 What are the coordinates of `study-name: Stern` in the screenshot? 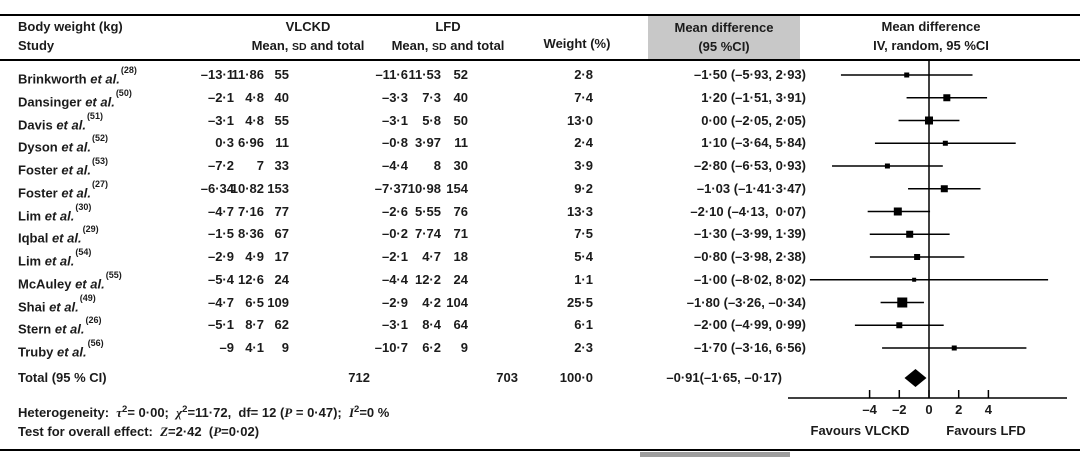 It's located at (36, 329).